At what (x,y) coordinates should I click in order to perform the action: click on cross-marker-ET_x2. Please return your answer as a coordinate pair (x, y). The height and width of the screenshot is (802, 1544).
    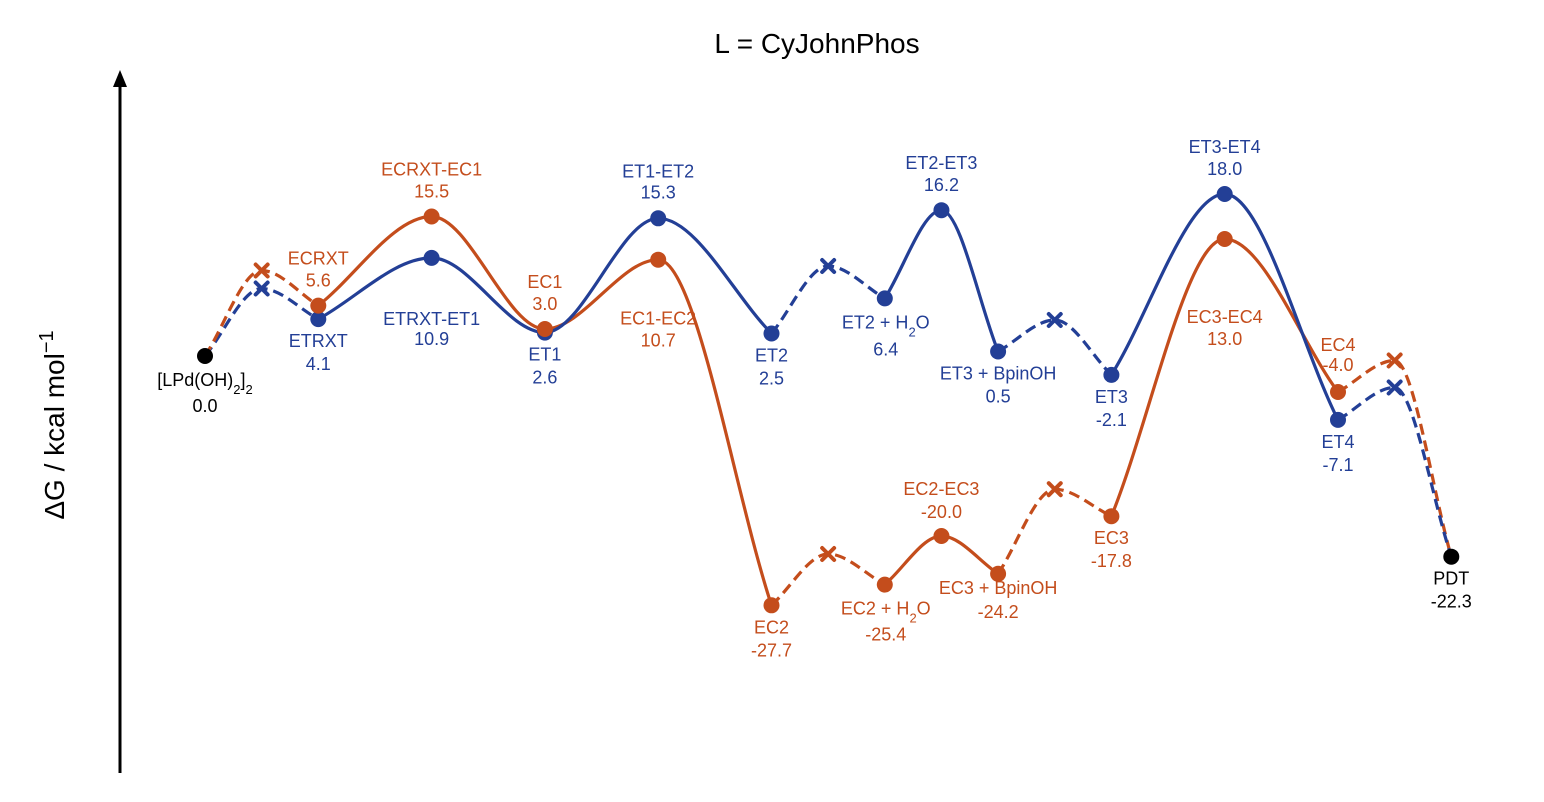
    Looking at the image, I should click on (828, 266).